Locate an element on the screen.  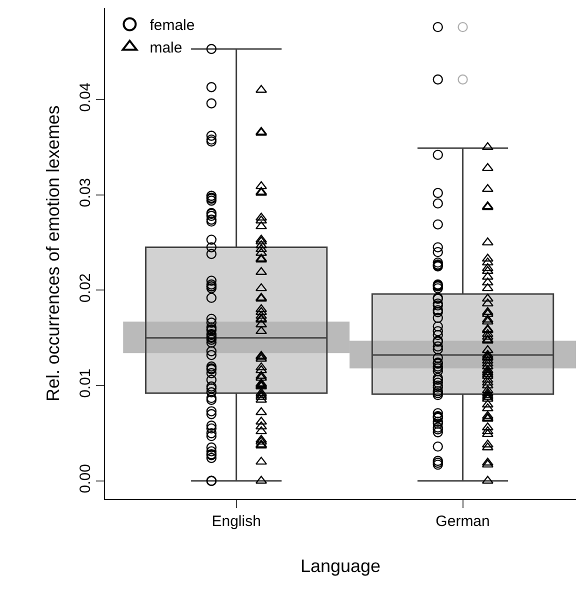
x-tick-label: English is located at coordinates (236, 521).